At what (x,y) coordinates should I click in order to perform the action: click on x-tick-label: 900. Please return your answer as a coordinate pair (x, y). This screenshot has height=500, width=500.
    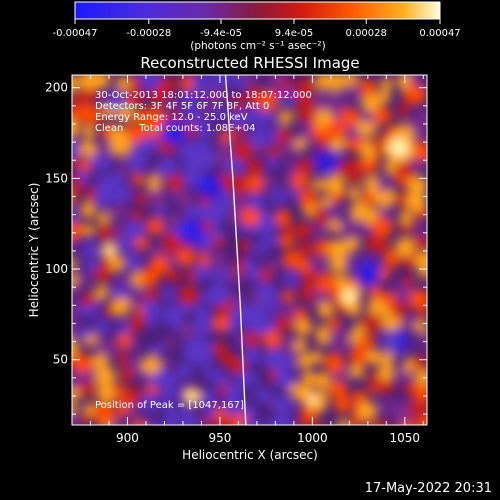
    Looking at the image, I should click on (127, 438).